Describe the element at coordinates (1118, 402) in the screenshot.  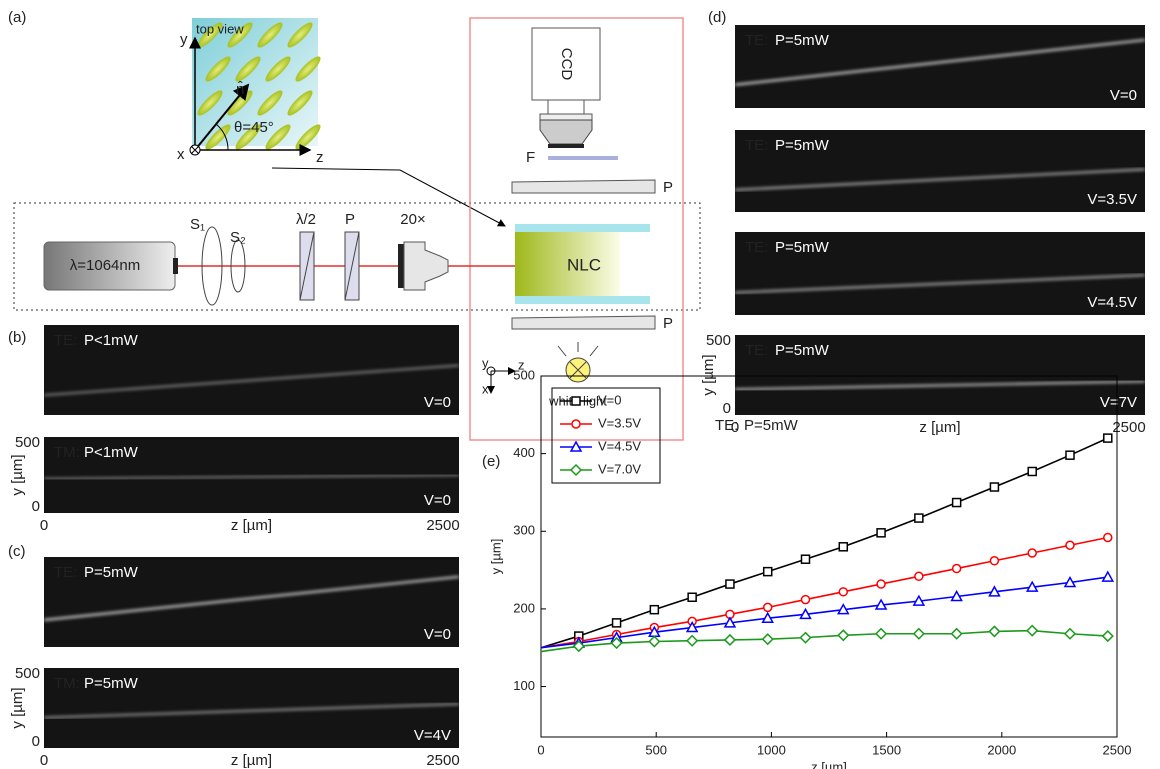
I see `voltage-label: V=7V` at that location.